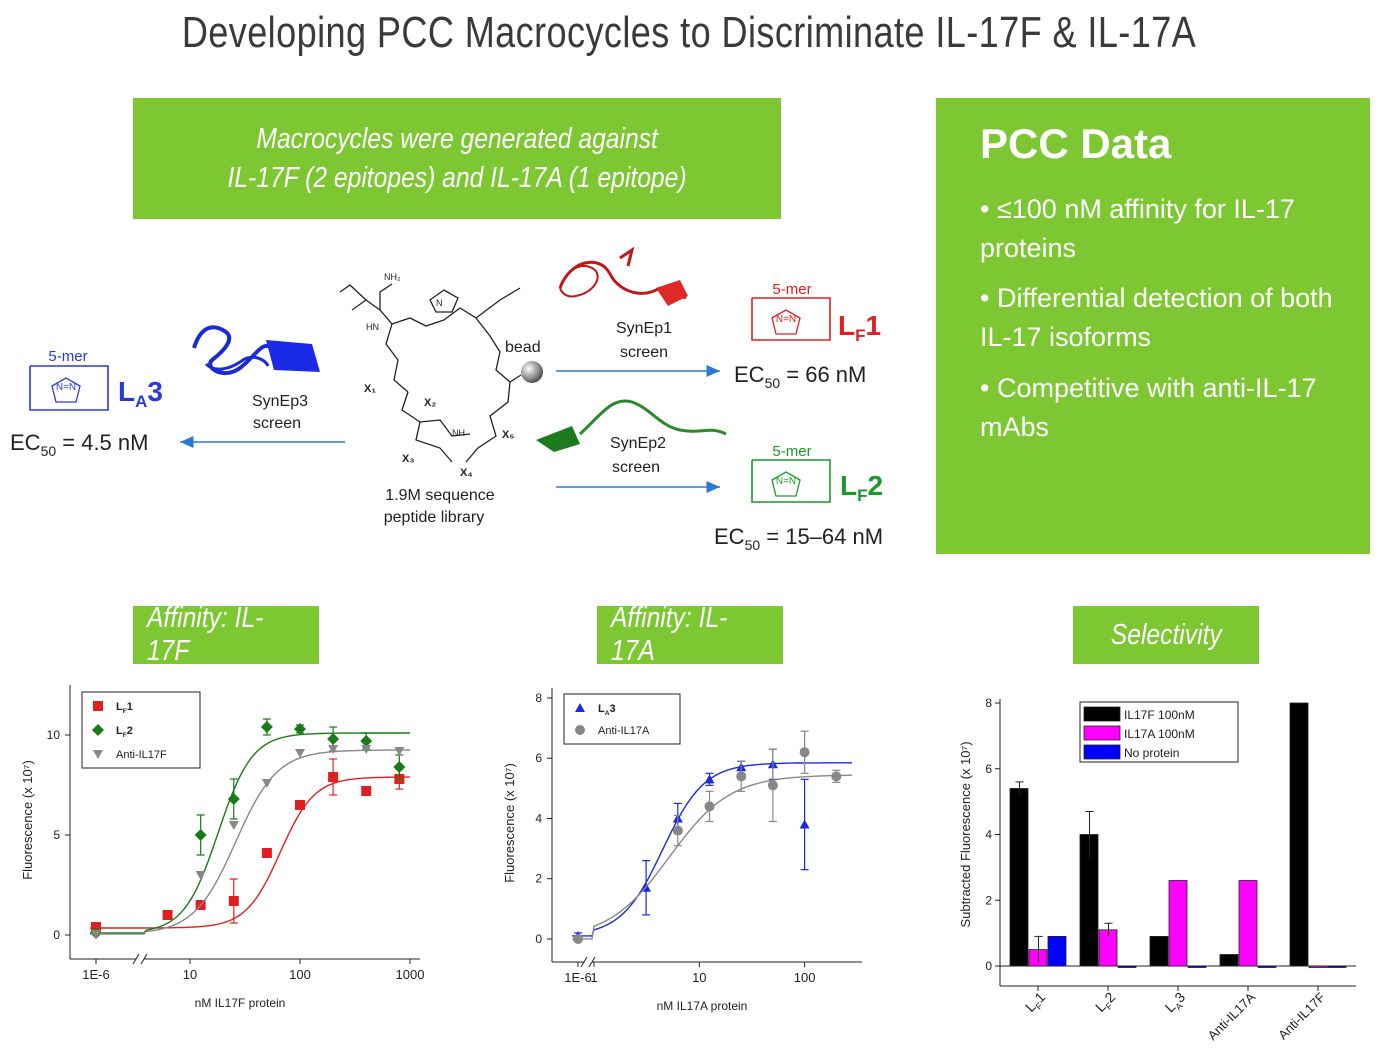 This screenshot has height=1050, width=1378. What do you see at coordinates (430, 373) in the screenshot?
I see `peptide-library-structure` at bounding box center [430, 373].